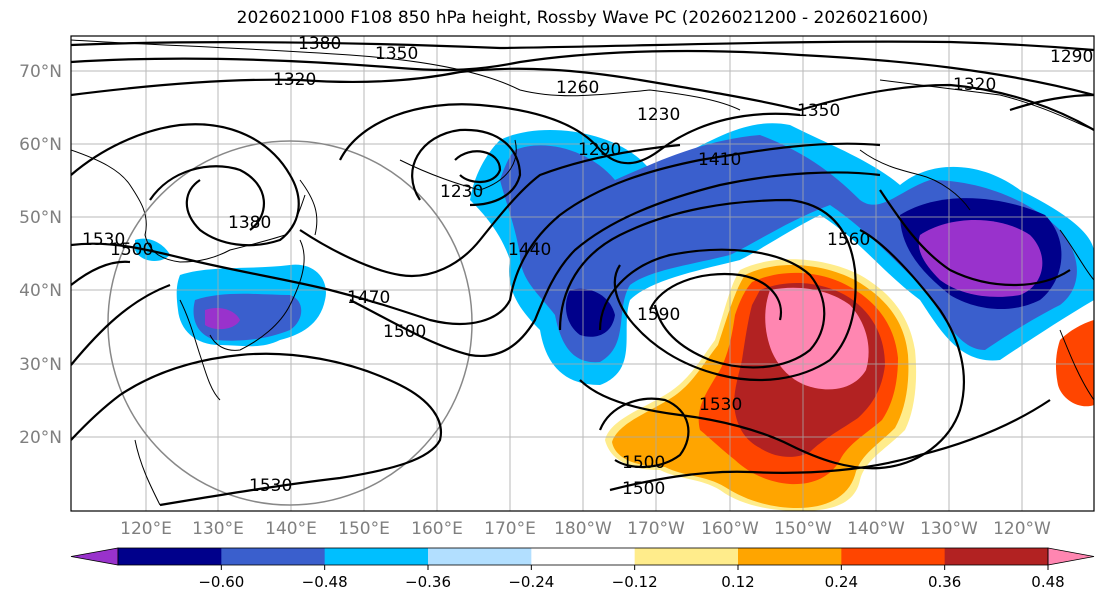 This screenshot has width=1105, height=604. I want to click on lat-label: 50°N, so click(40, 218).